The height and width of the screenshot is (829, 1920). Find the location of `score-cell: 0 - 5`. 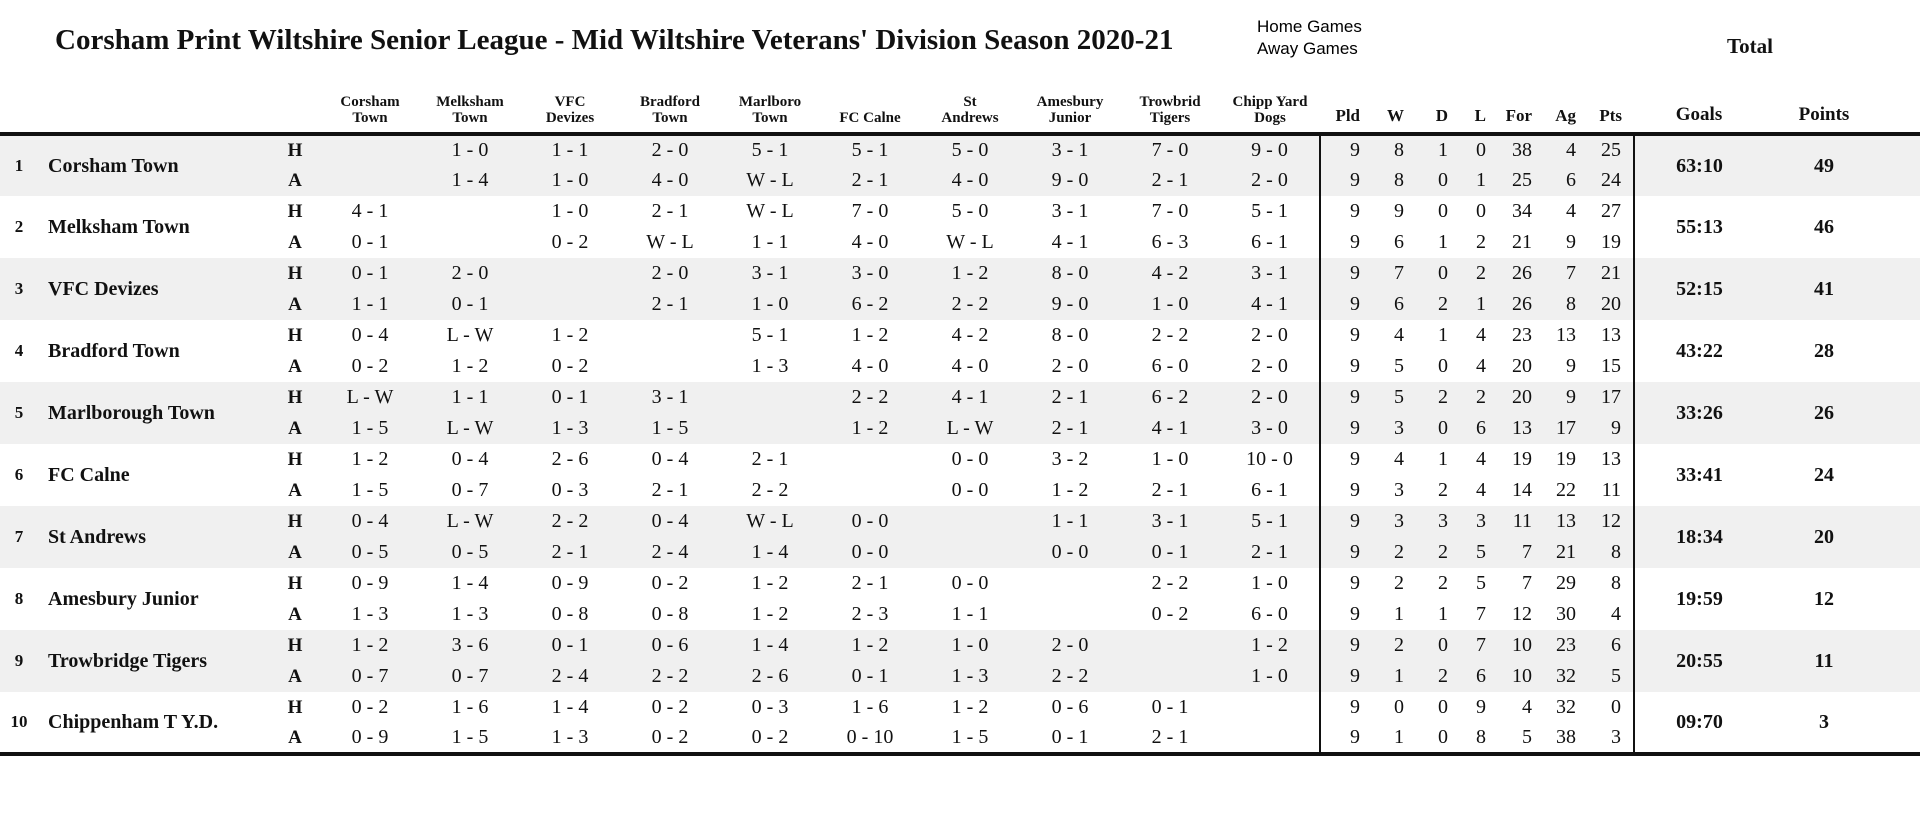

score-cell: 0 - 5 is located at coordinates (370, 552).